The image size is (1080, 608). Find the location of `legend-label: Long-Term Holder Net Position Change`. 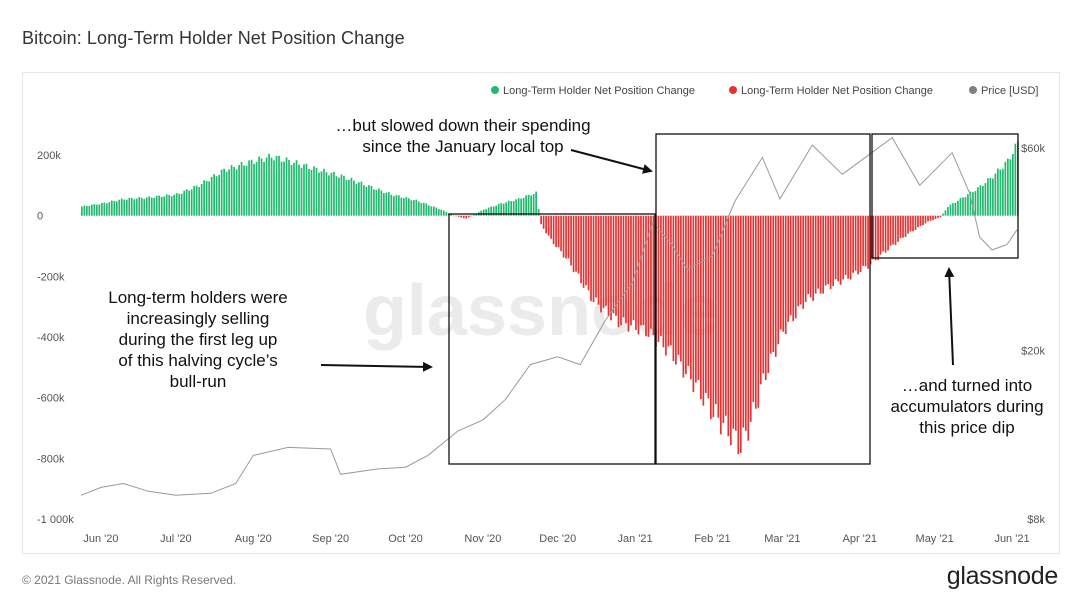

legend-label: Long-Term Holder Net Position Change is located at coordinates (599, 91).